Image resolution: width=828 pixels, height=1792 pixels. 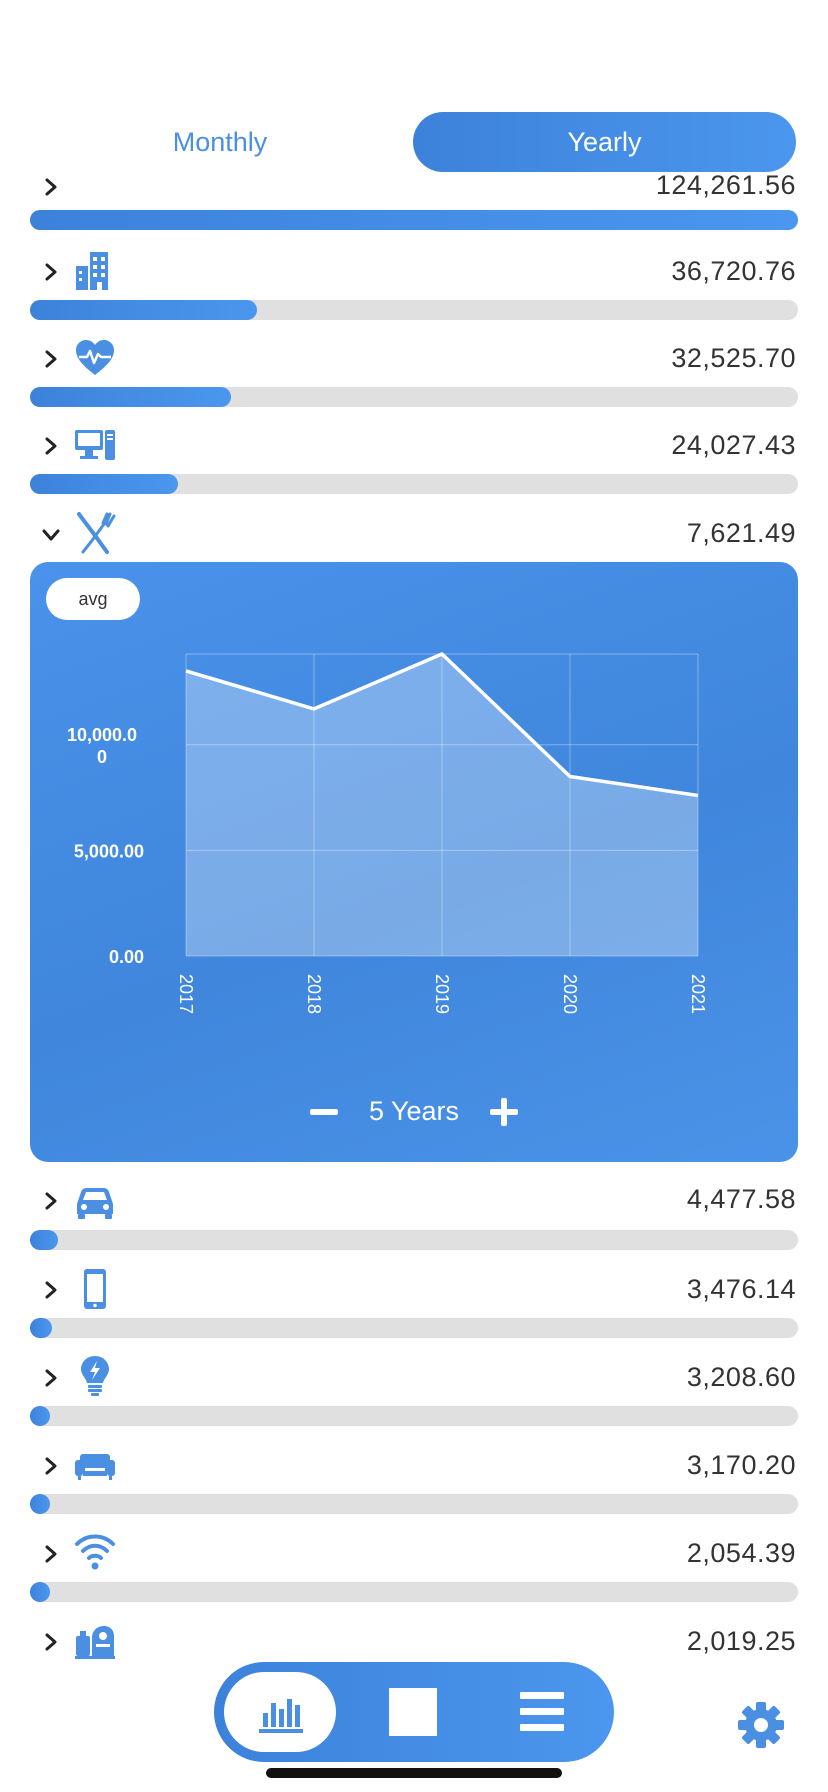 I want to click on category-amount: 32,525.70, so click(x=733, y=358).